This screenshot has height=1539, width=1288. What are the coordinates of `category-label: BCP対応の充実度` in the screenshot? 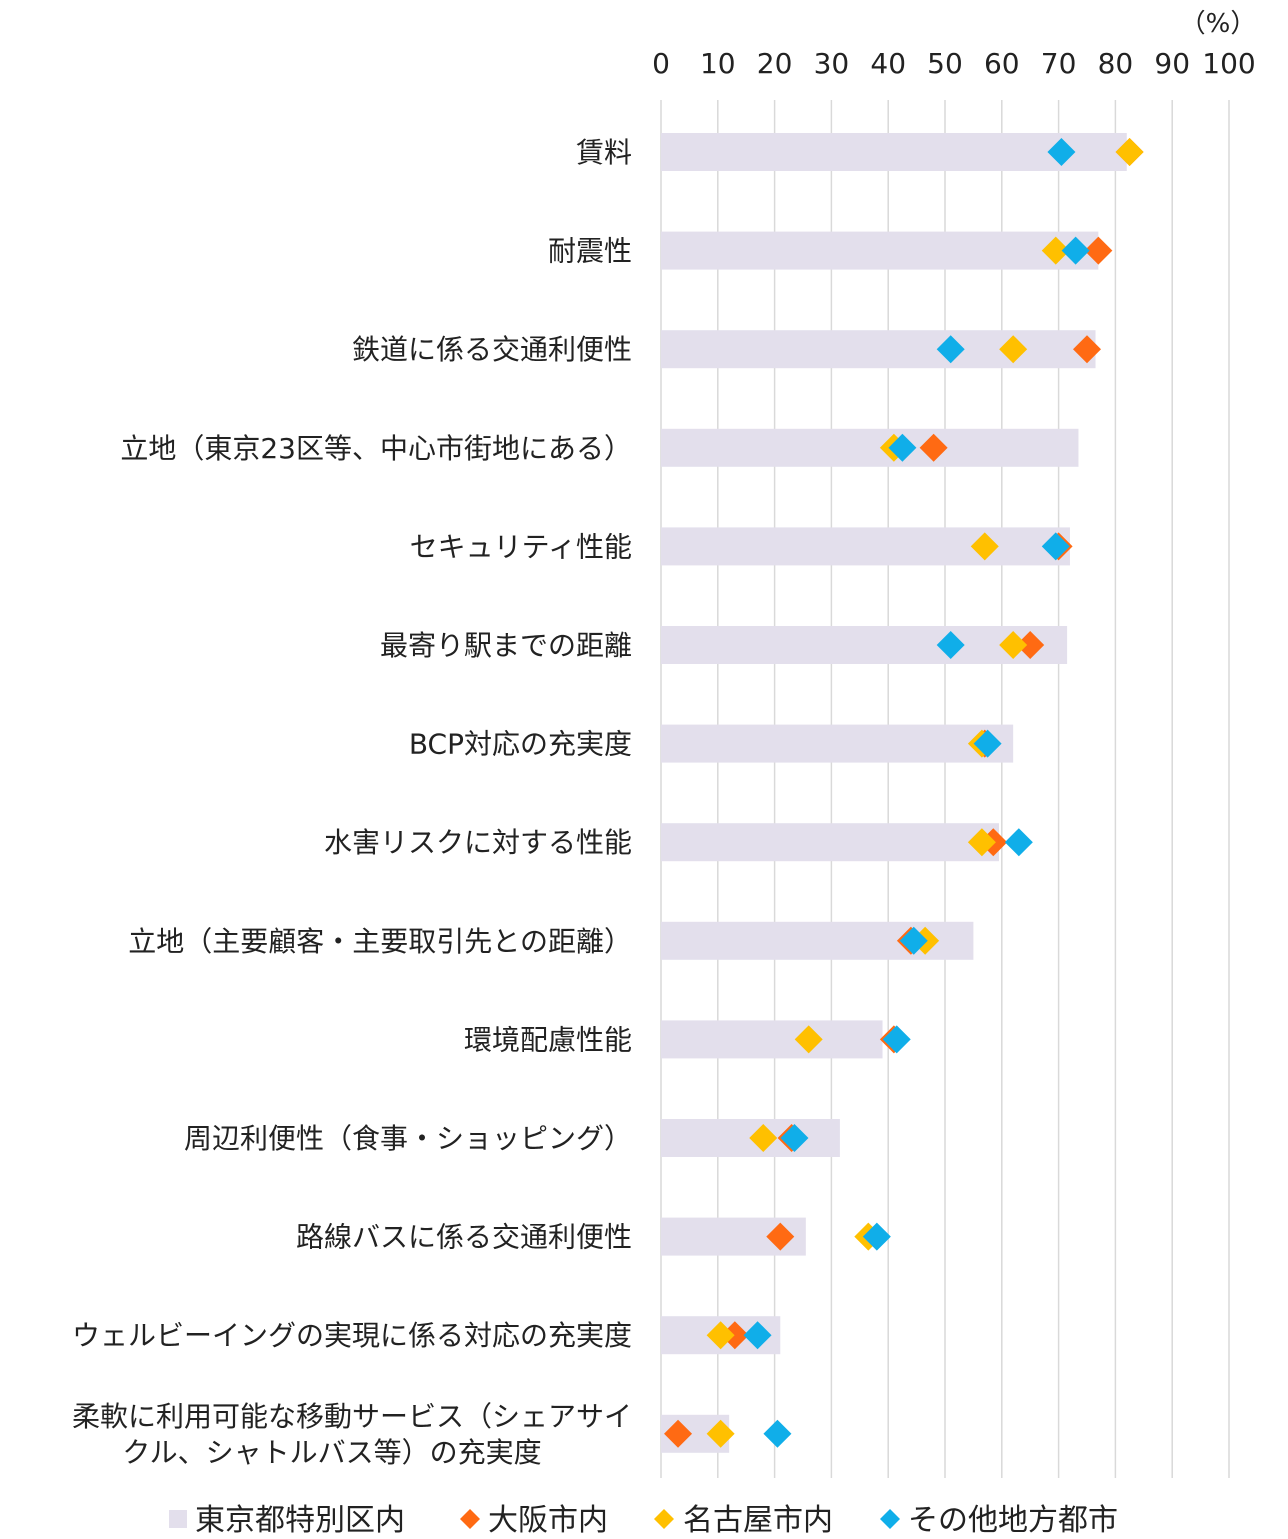 It's located at (520, 744).